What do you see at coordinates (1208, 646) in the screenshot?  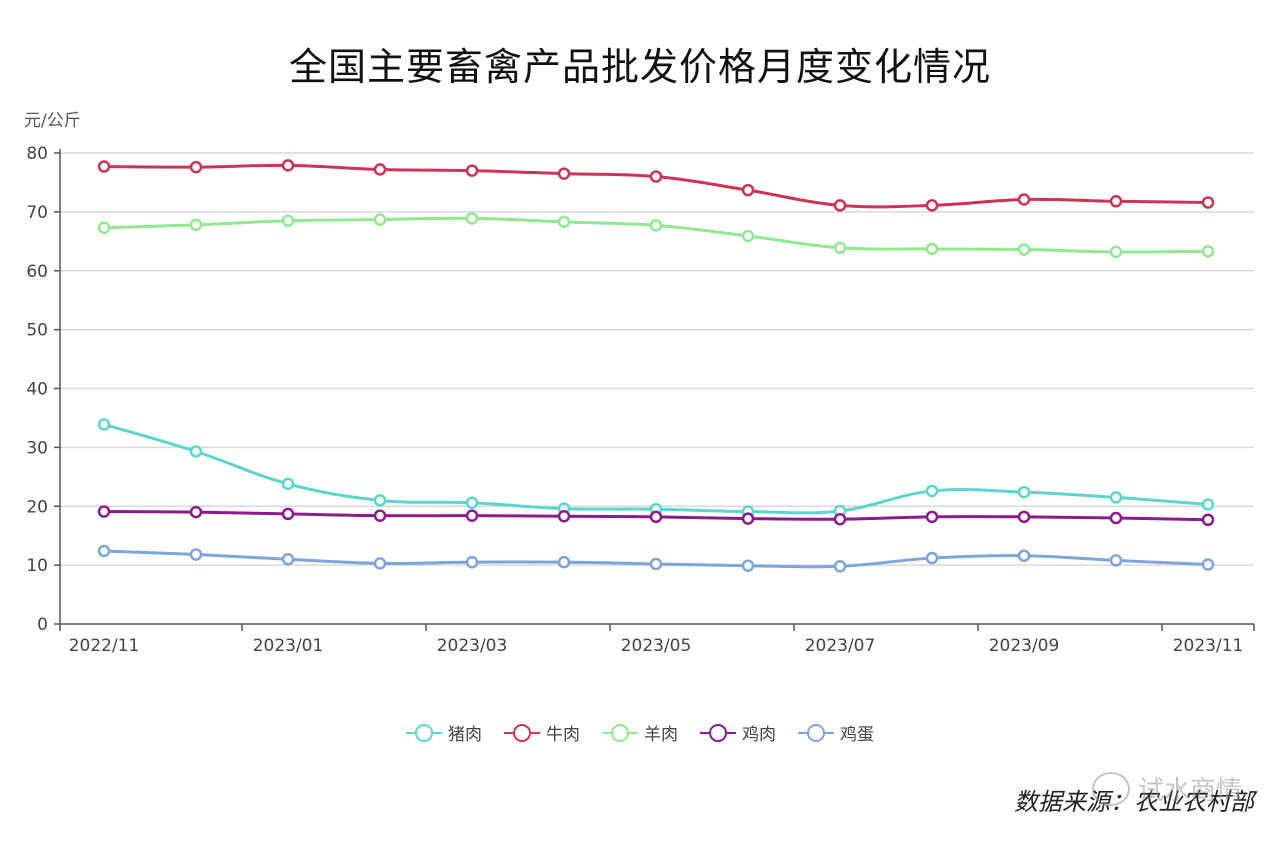 I see `x-tick-label: 2023/11` at bounding box center [1208, 646].